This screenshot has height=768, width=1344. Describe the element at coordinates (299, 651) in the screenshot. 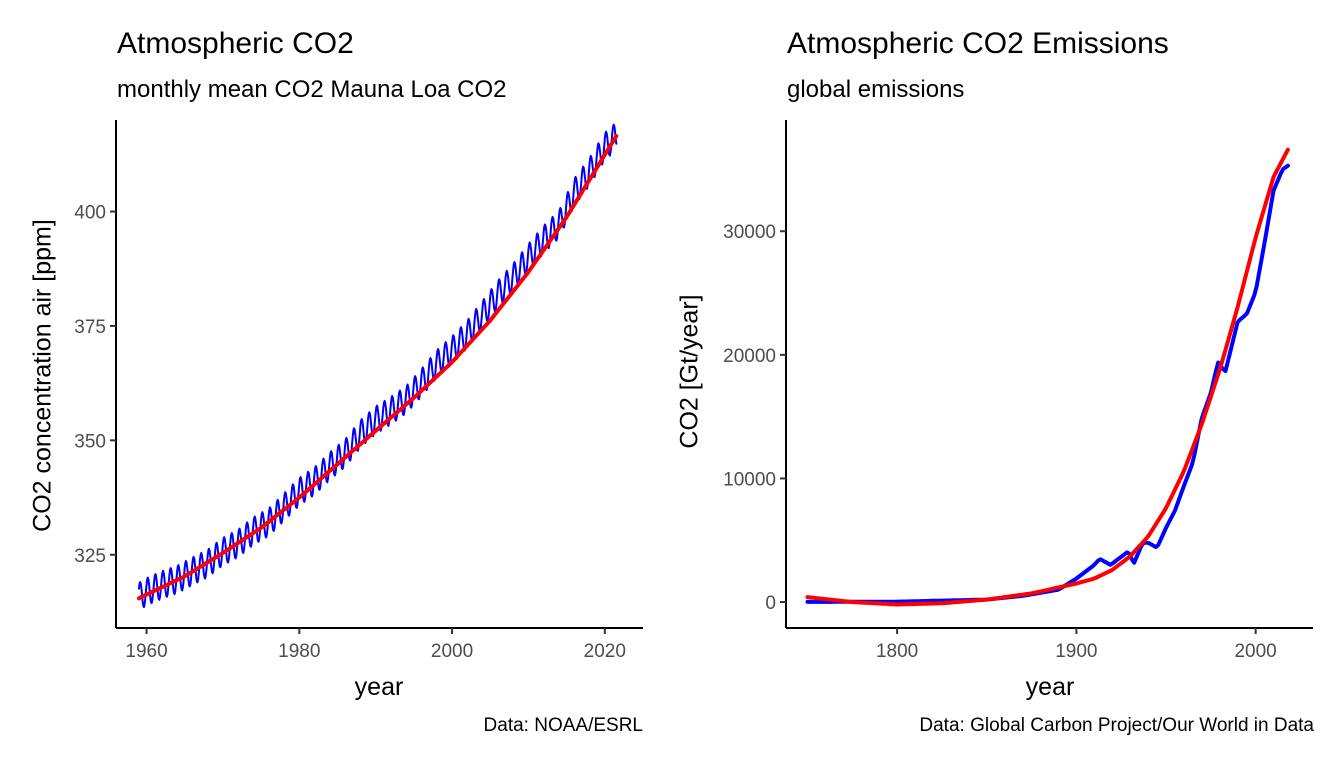

I see `x-tick-label: 1980` at that location.